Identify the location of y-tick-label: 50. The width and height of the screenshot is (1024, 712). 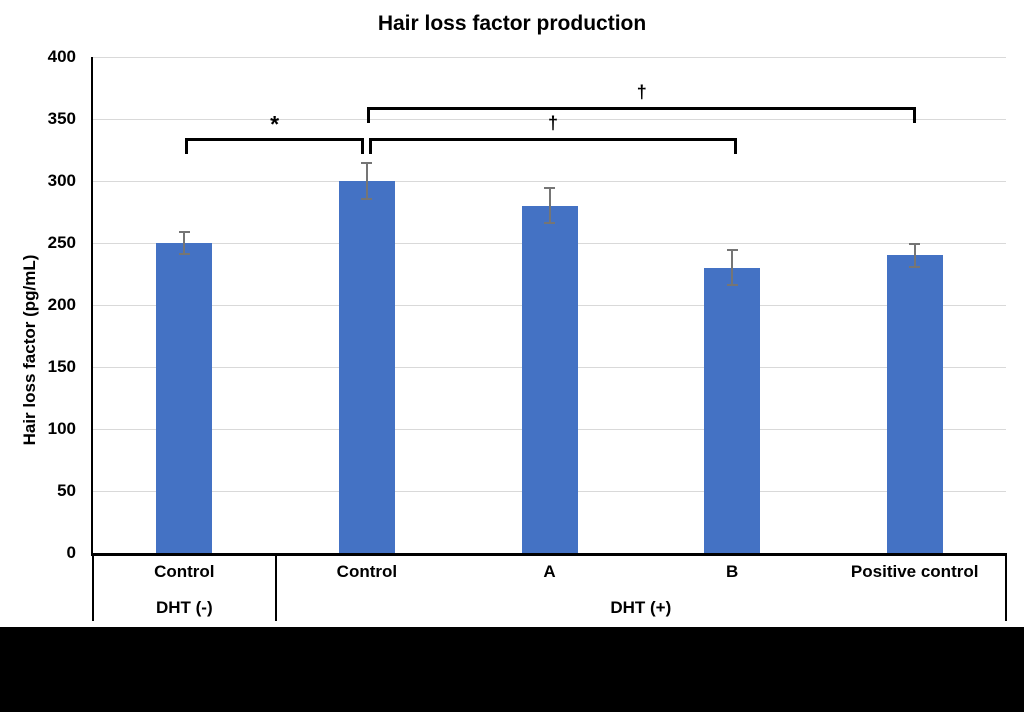
(66, 490).